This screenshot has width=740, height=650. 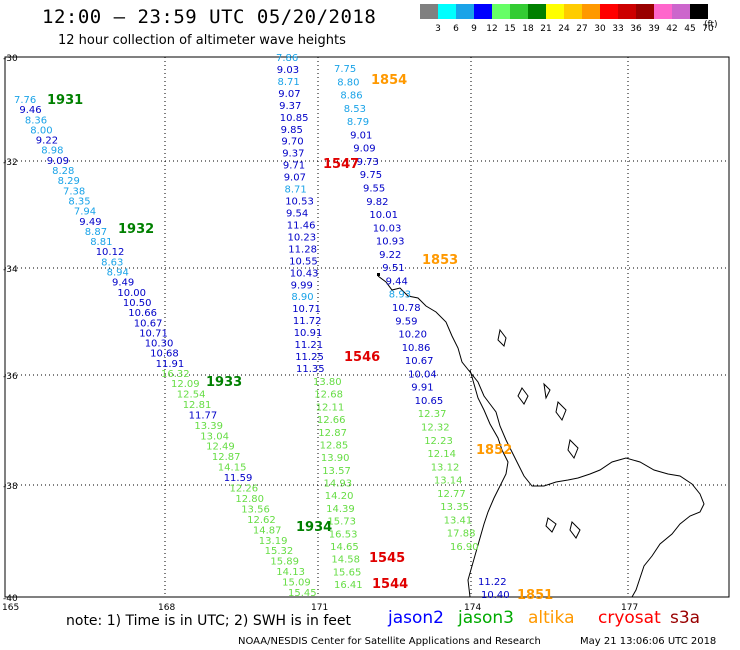 I want to click on swh-label-1854: 12.77, so click(x=451, y=494).